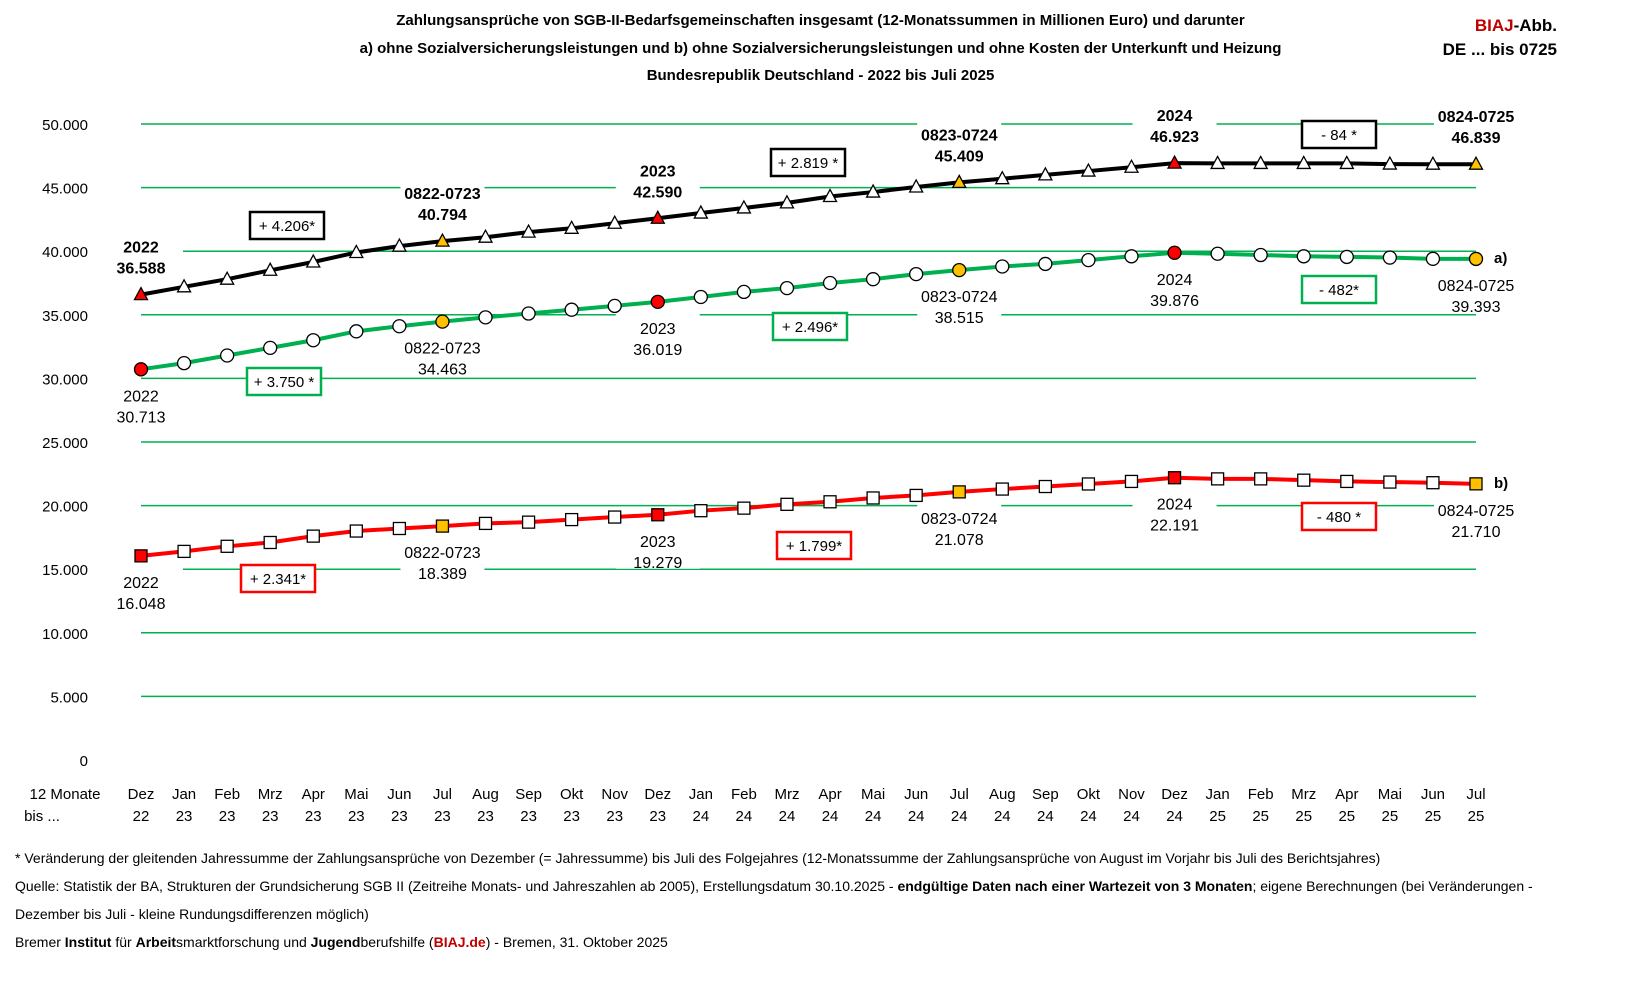 This screenshot has width=1641, height=1004. I want to click on series-line-total, so click(808, 229).